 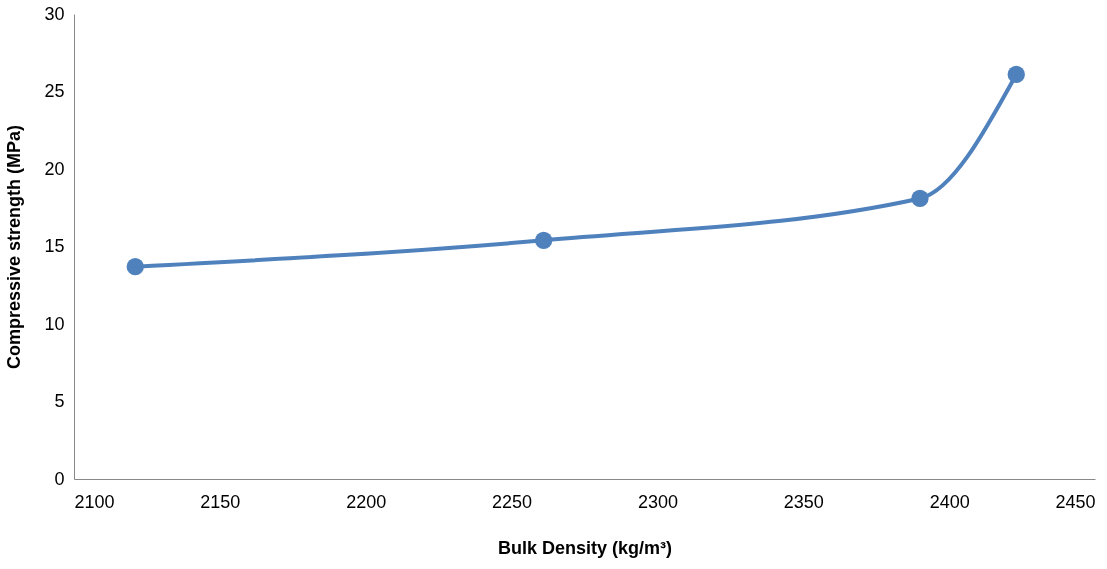 What do you see at coordinates (54, 13) in the screenshot?
I see `y-tick-label: 30` at bounding box center [54, 13].